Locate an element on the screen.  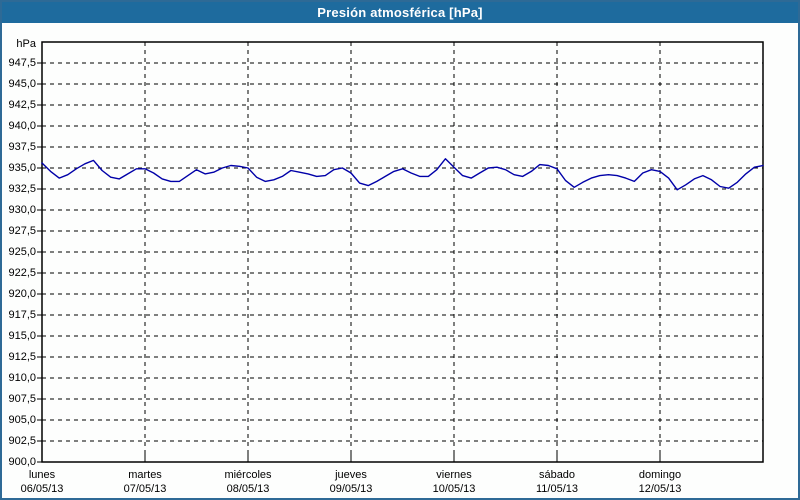
x-day-label-group: miércoles 08/05/13 is located at coordinates (248, 482).